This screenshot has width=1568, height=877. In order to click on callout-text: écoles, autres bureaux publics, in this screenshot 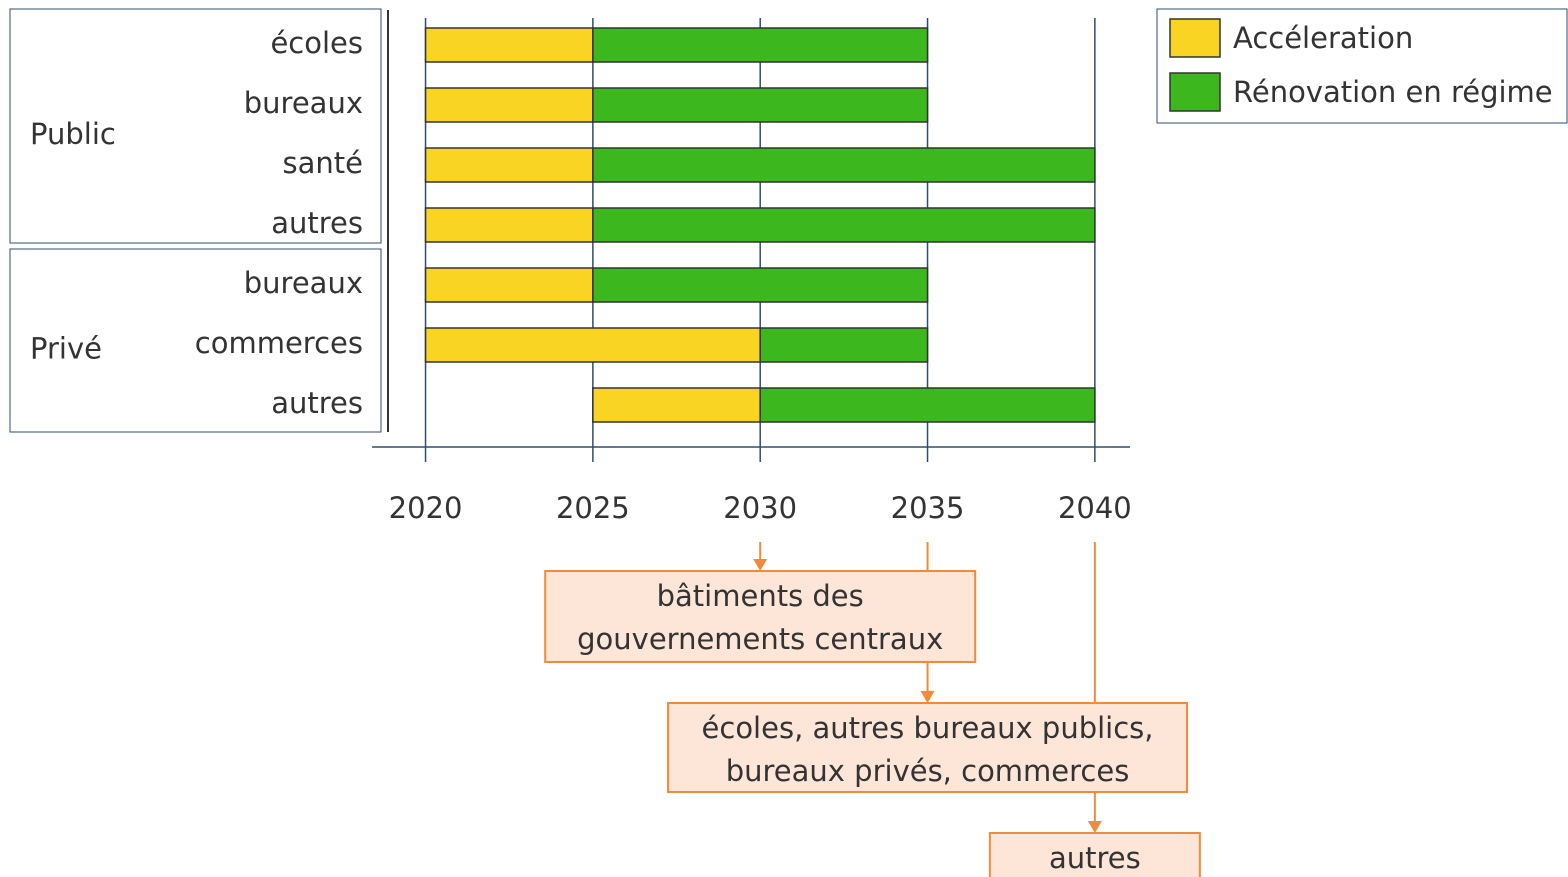, I will do `click(928, 728)`.